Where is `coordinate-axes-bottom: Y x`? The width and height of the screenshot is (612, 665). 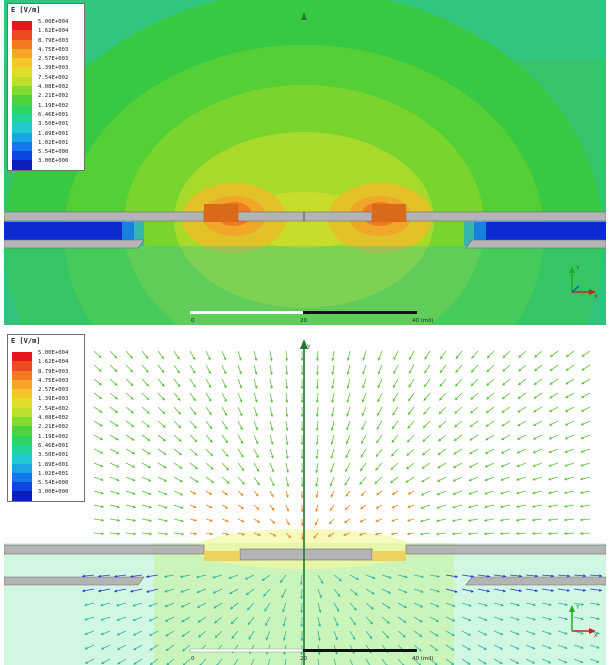
coordinate-axes-bottom: Y x is located at coordinates (583, 621).